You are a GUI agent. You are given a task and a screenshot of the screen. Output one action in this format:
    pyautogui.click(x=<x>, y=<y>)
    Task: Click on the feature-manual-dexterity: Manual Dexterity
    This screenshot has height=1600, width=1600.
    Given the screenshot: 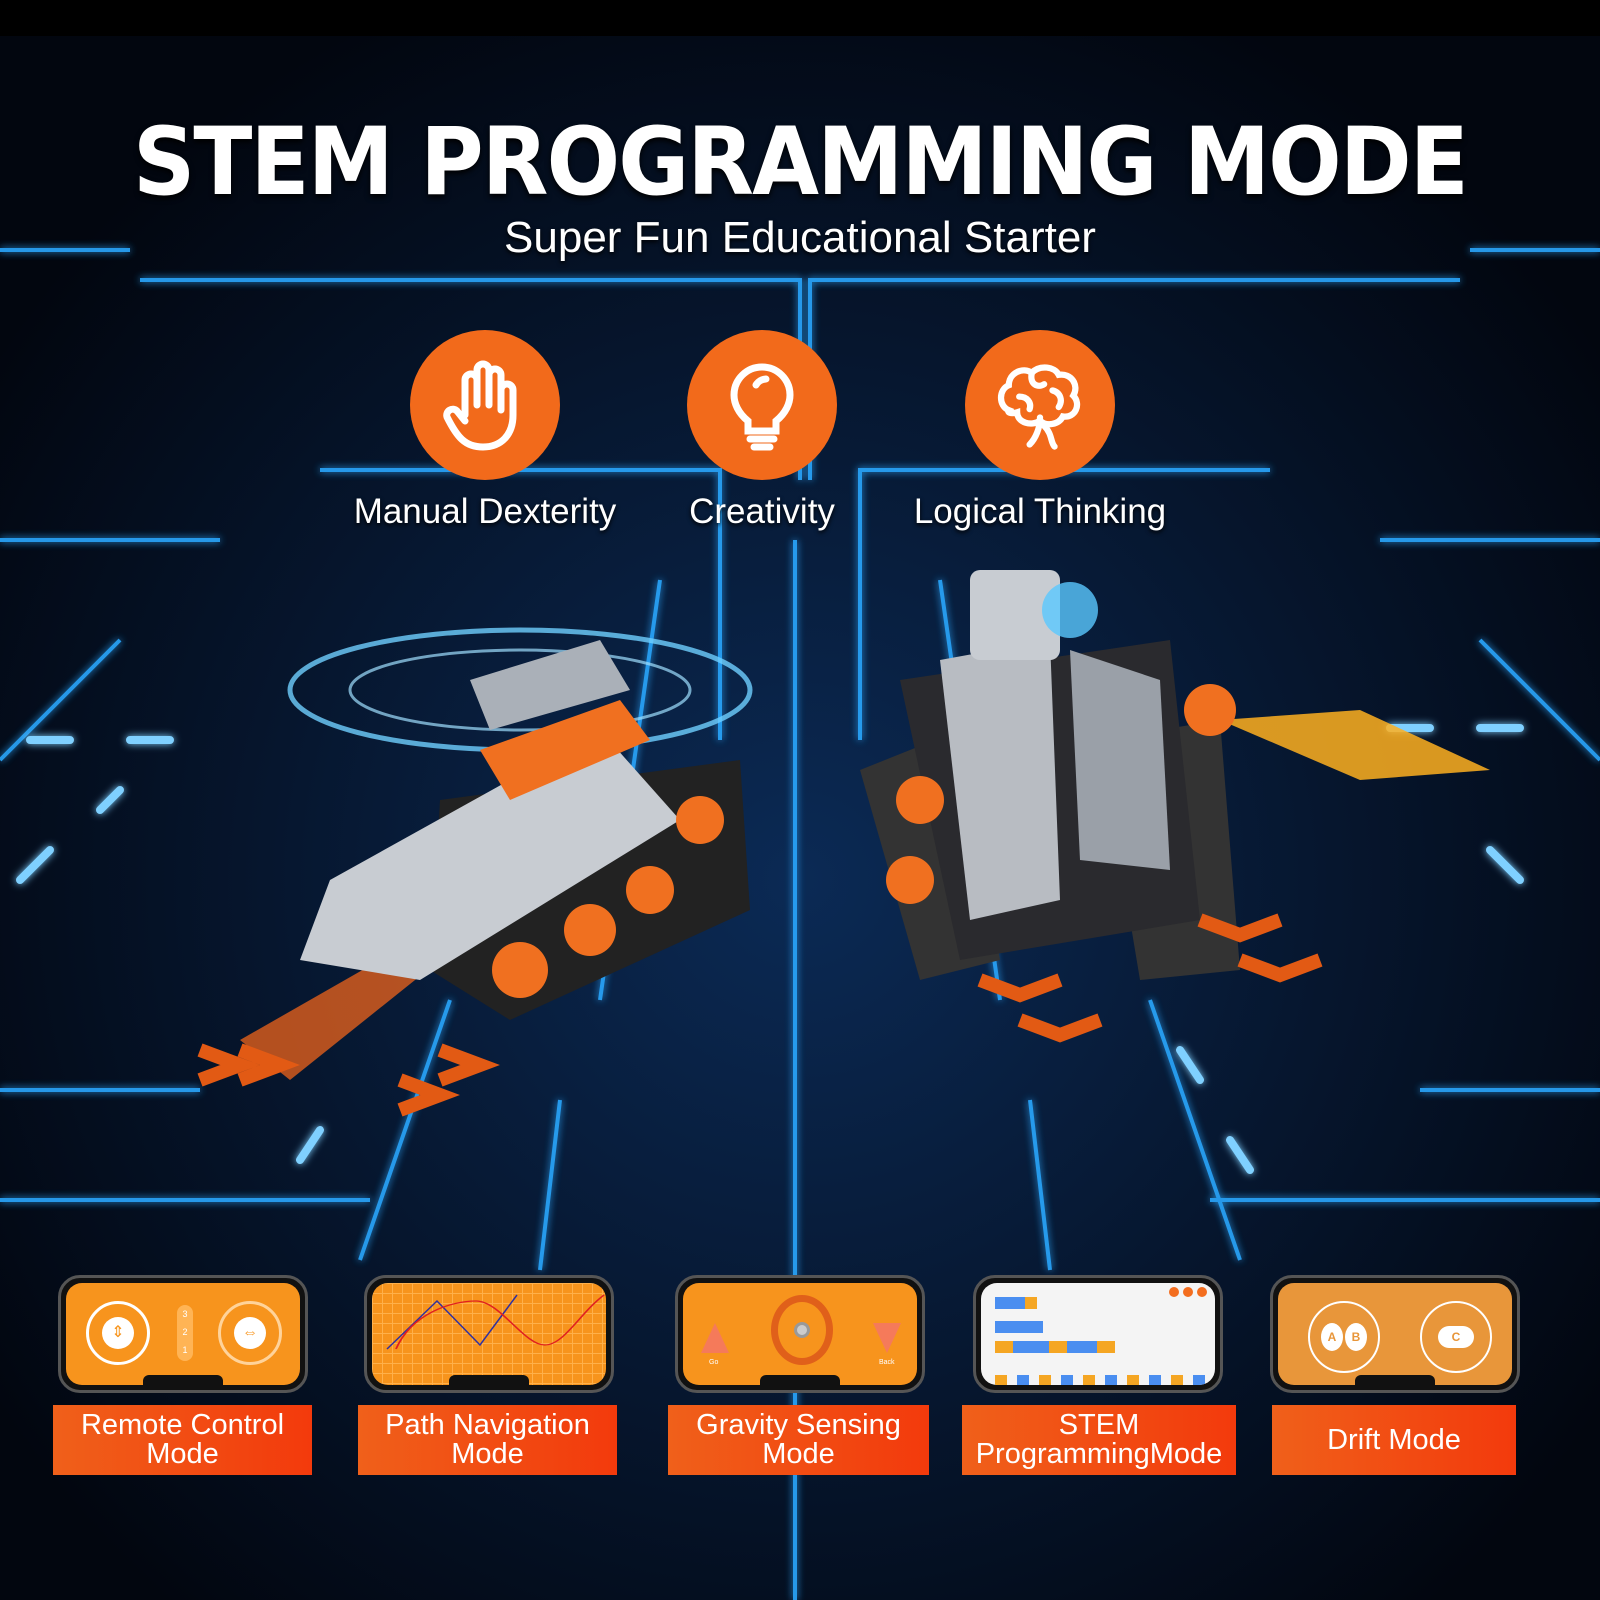 What is the action you would take?
    pyautogui.click(x=485, y=431)
    